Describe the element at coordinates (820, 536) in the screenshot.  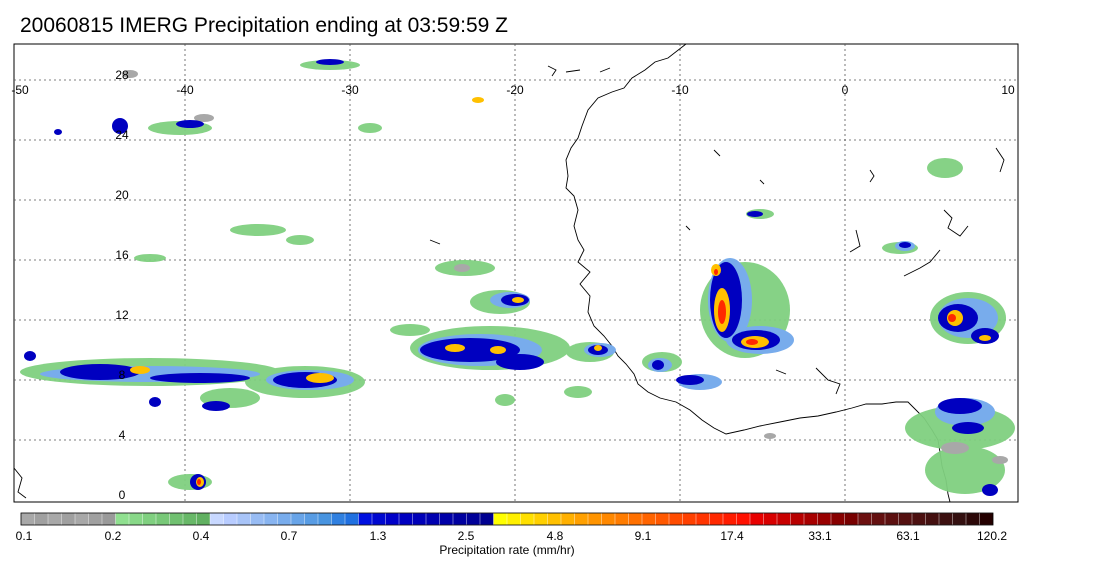
I see `colorbar-tick-label: 33.1` at that location.